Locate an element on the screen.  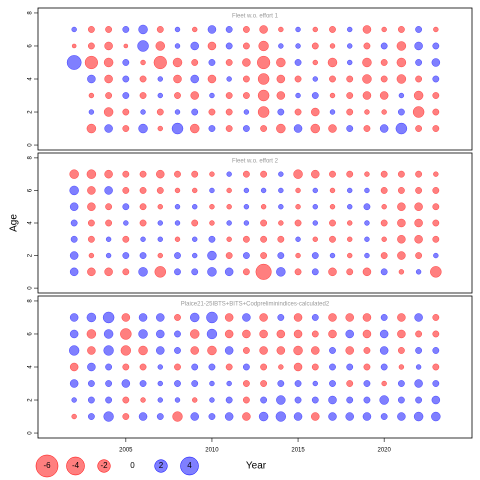
x-tick-label: 2010 is located at coordinates (212, 451).